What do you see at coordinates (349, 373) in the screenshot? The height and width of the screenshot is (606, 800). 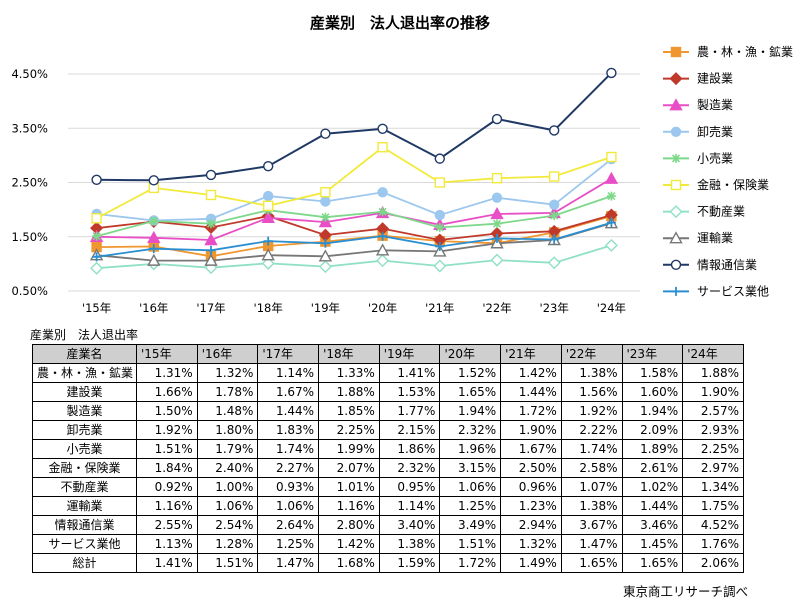 I see `table-cell: 1.33%` at bounding box center [349, 373].